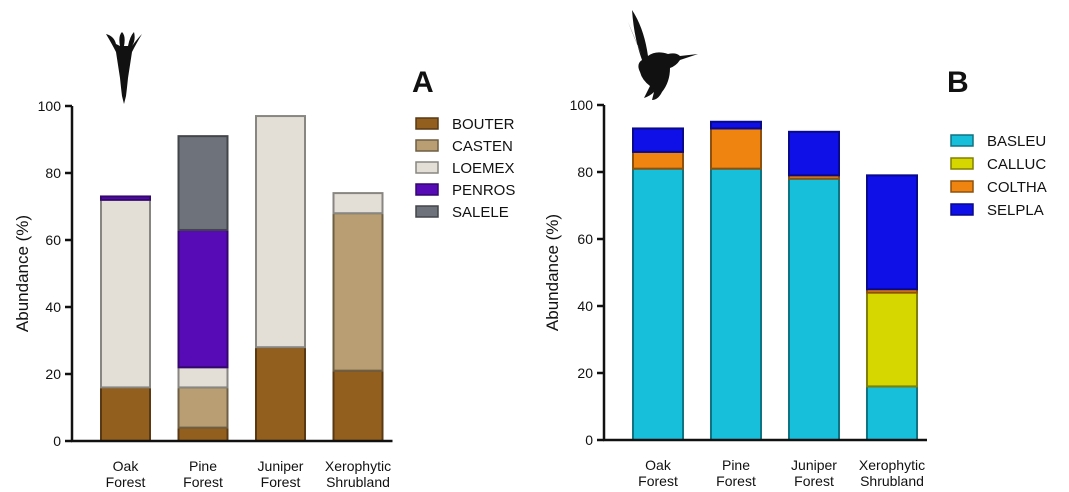 Image resolution: width=1069 pixels, height=492 pixels. What do you see at coordinates (892, 232) in the screenshot?
I see `bar-selpla-xerophytic` at bounding box center [892, 232].